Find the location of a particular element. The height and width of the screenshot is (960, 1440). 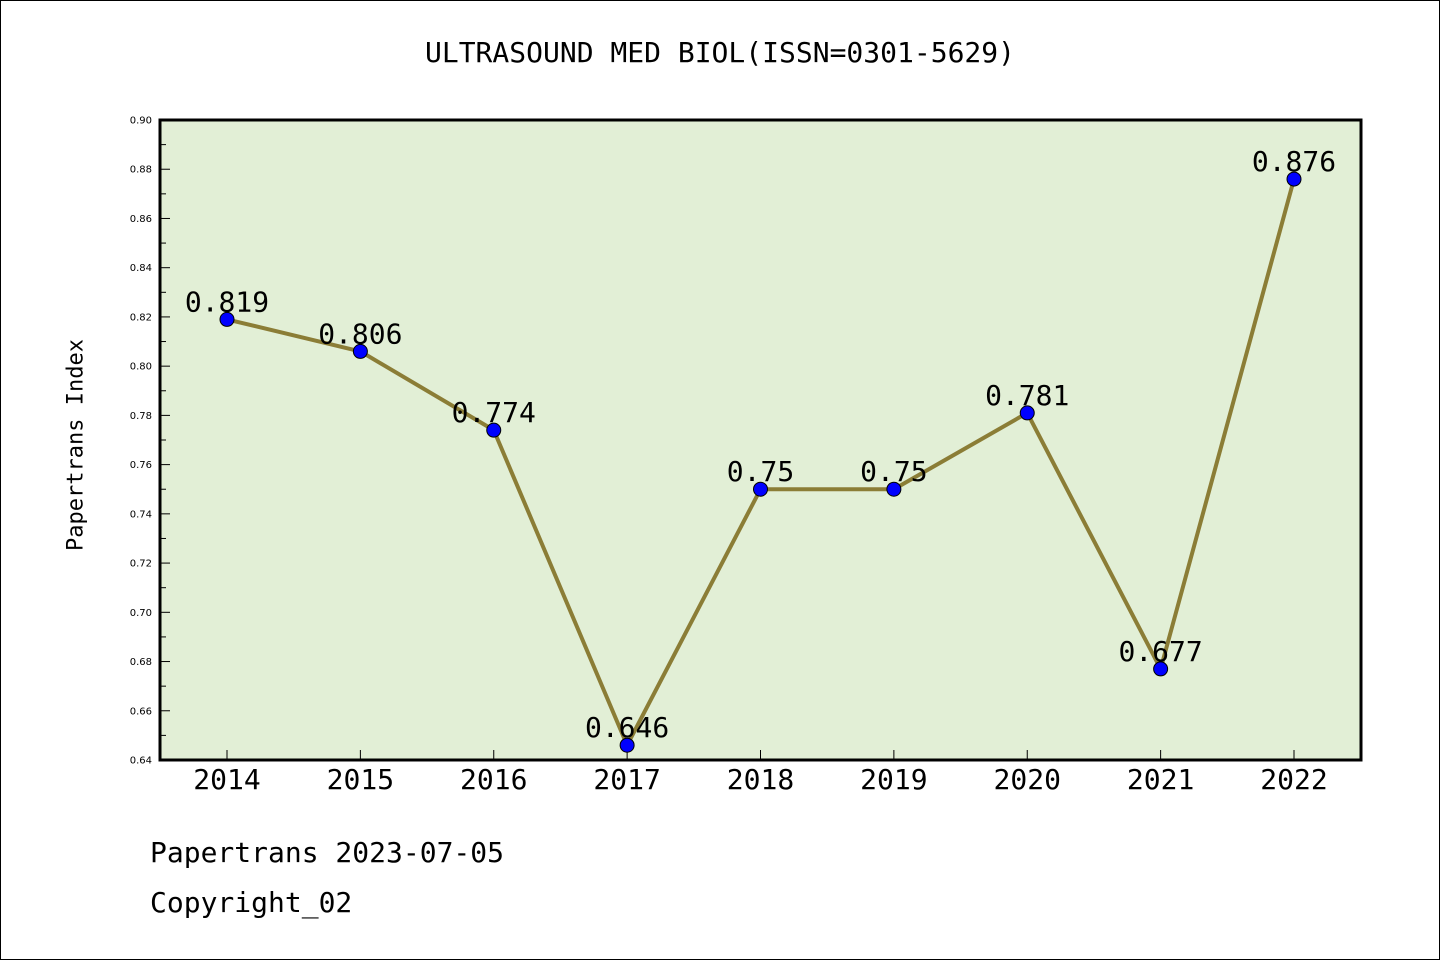

data-point-2017 is located at coordinates (627, 745).